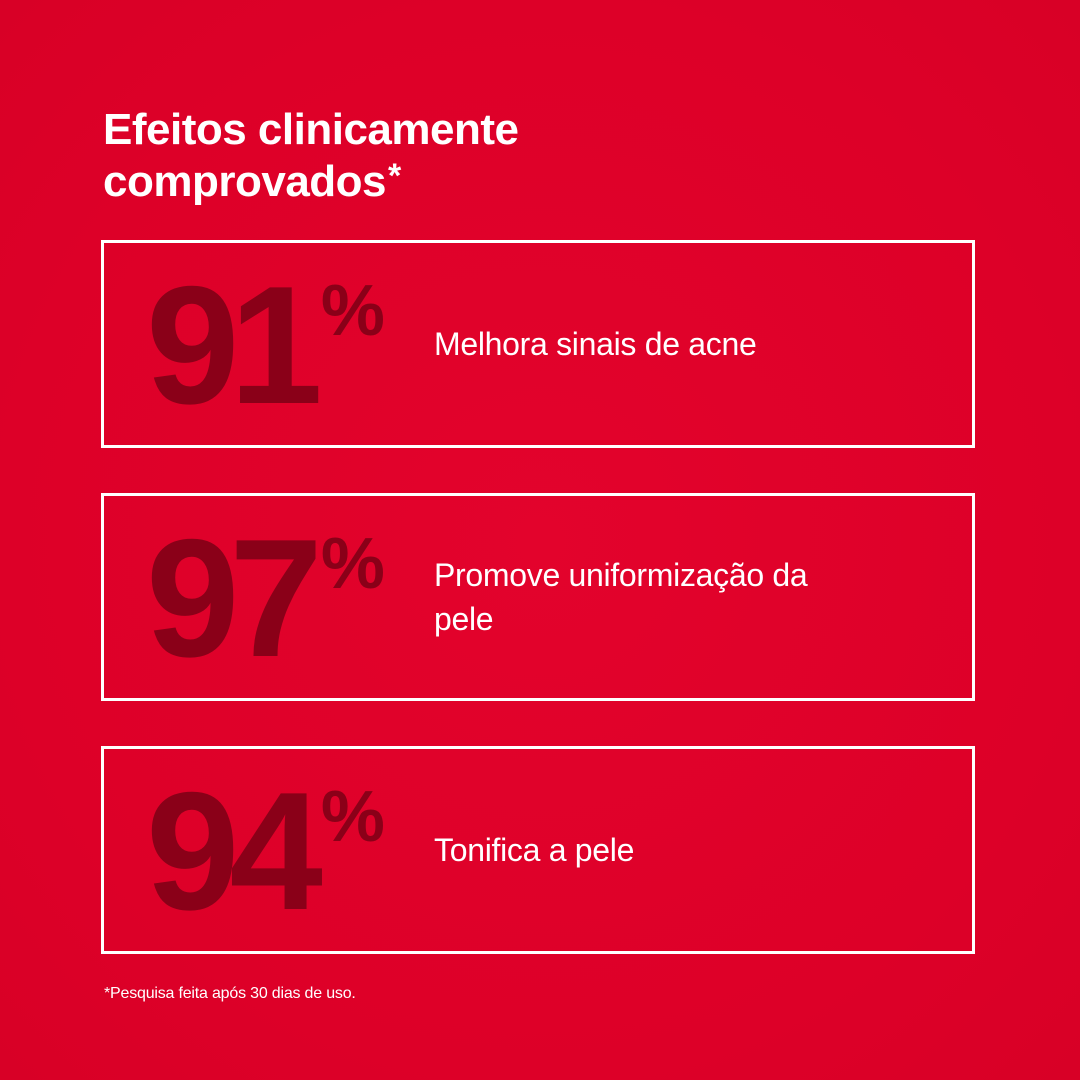 The image size is (1080, 1080). What do you see at coordinates (621, 597) in the screenshot?
I see `stat-label: Promove uniformização da pele` at bounding box center [621, 597].